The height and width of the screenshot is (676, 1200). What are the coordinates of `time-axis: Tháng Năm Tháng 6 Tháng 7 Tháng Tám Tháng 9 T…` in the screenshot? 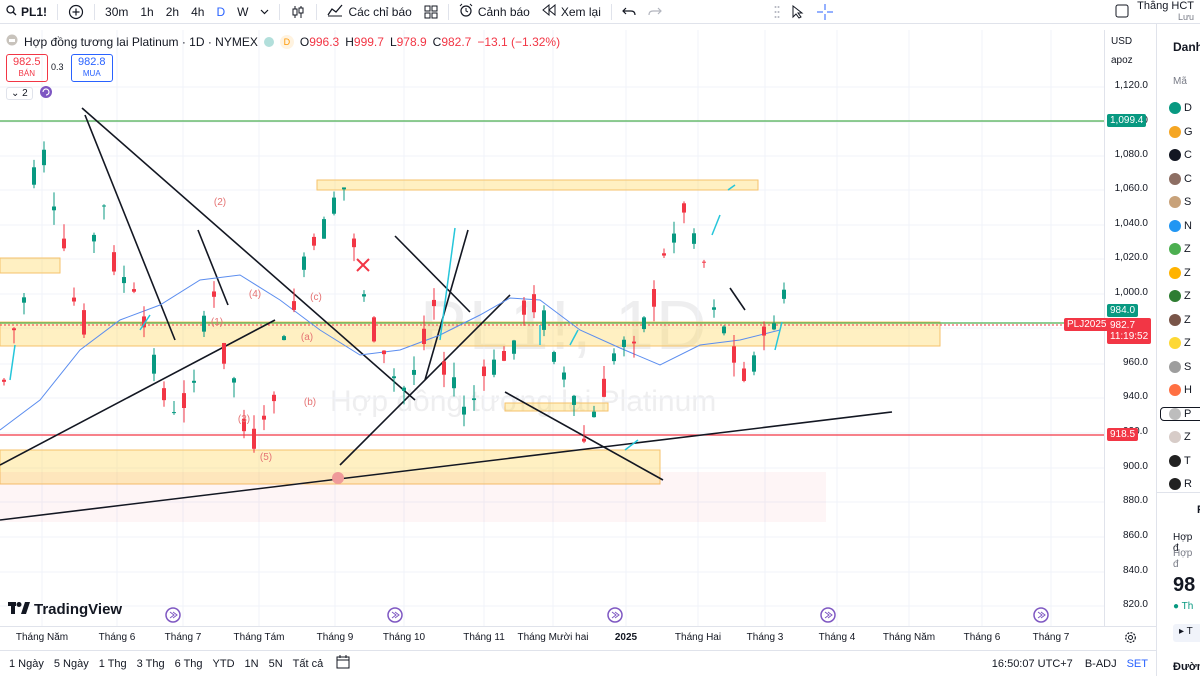 It's located at (578, 637).